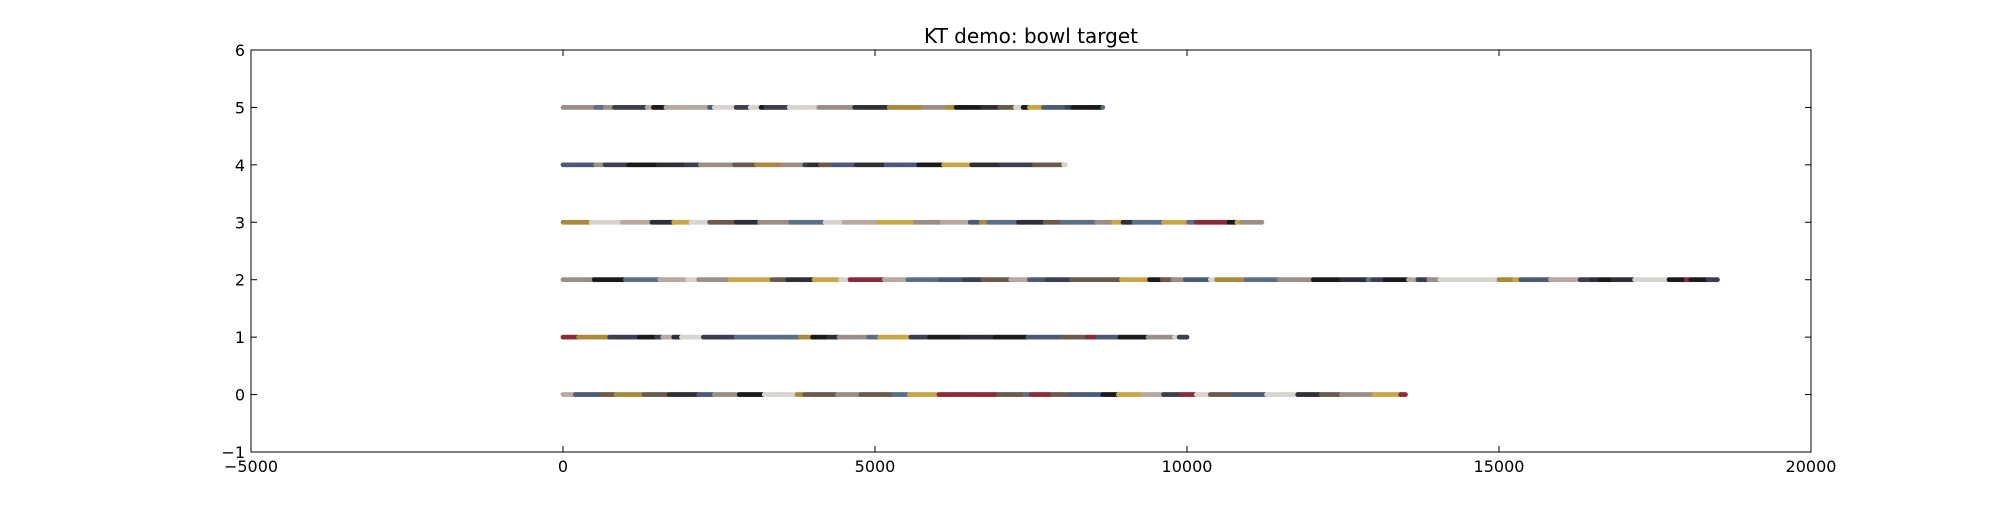 The height and width of the screenshot is (505, 2000). What do you see at coordinates (563, 466) in the screenshot?
I see `x-tick-label: 0` at bounding box center [563, 466].